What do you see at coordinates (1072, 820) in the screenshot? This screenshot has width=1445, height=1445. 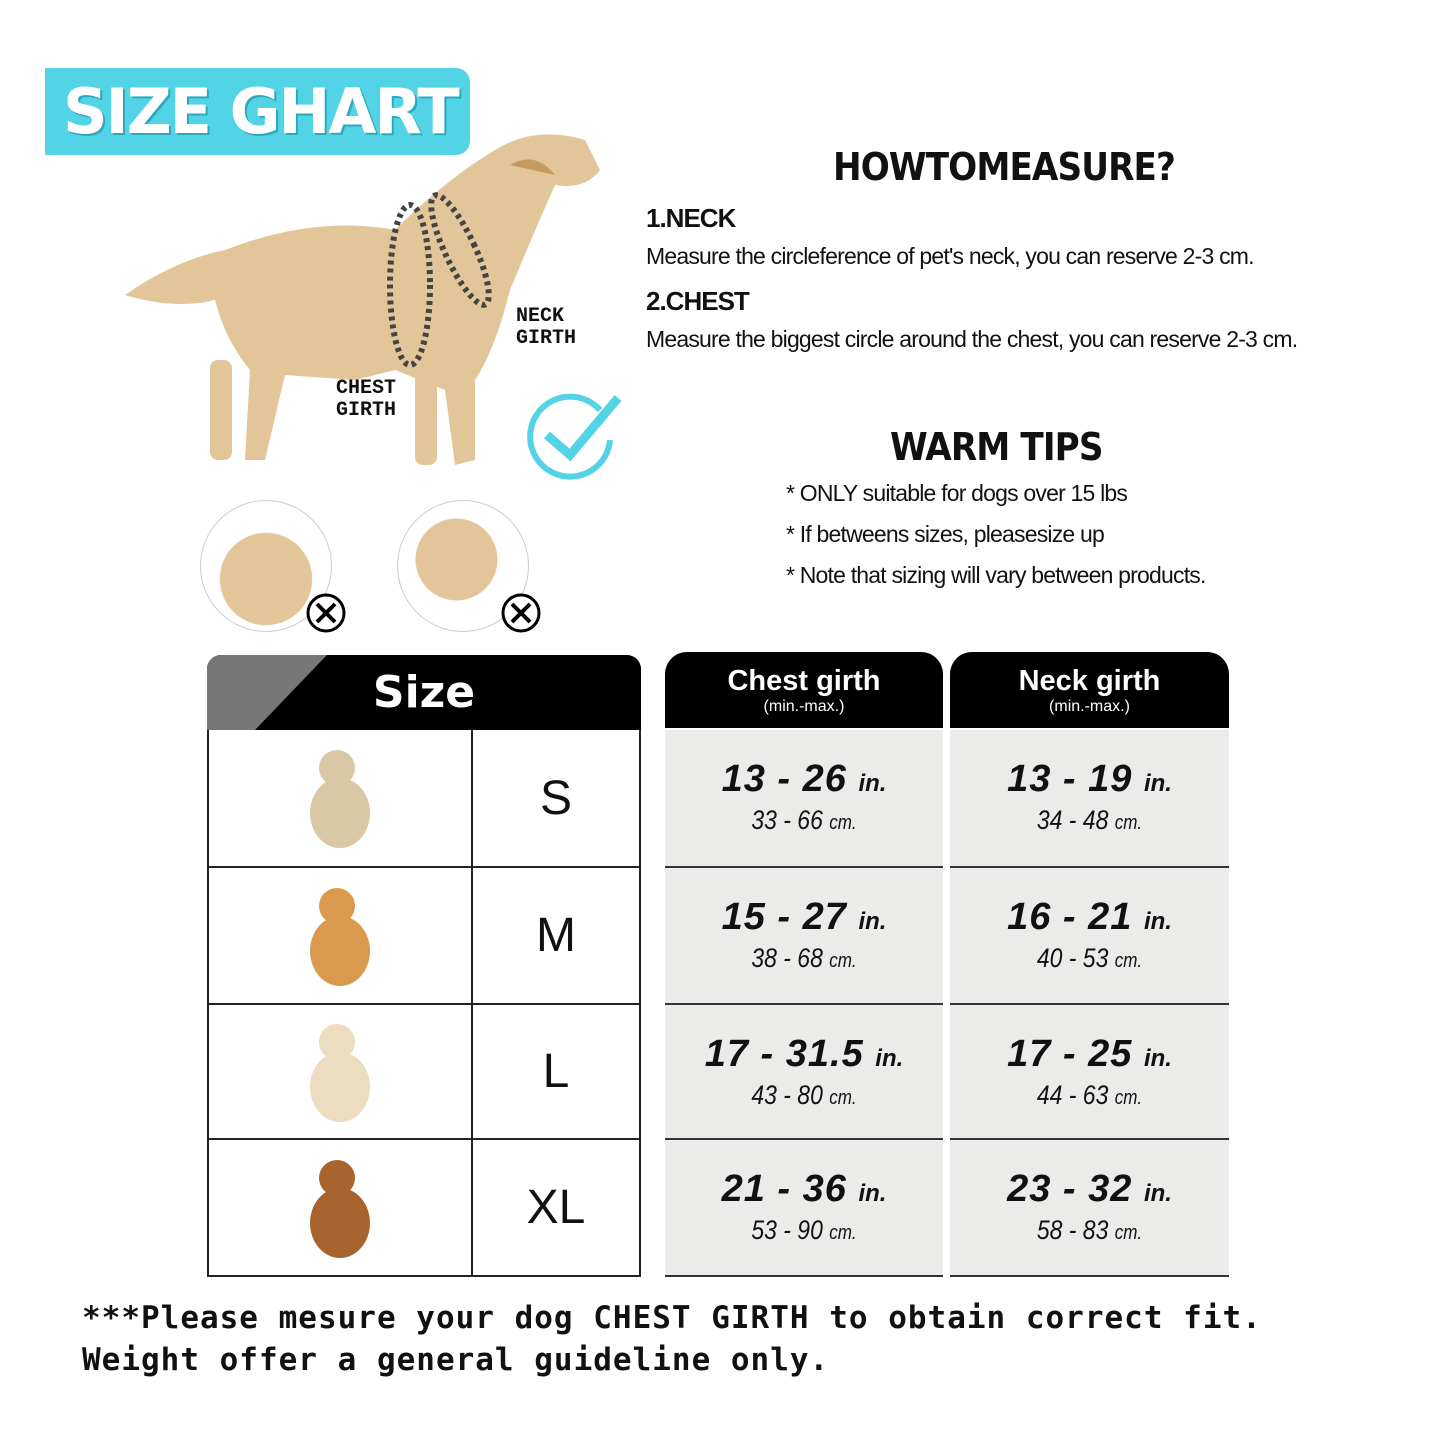 I see `neck-cm-value: 34 - 48` at bounding box center [1072, 820].